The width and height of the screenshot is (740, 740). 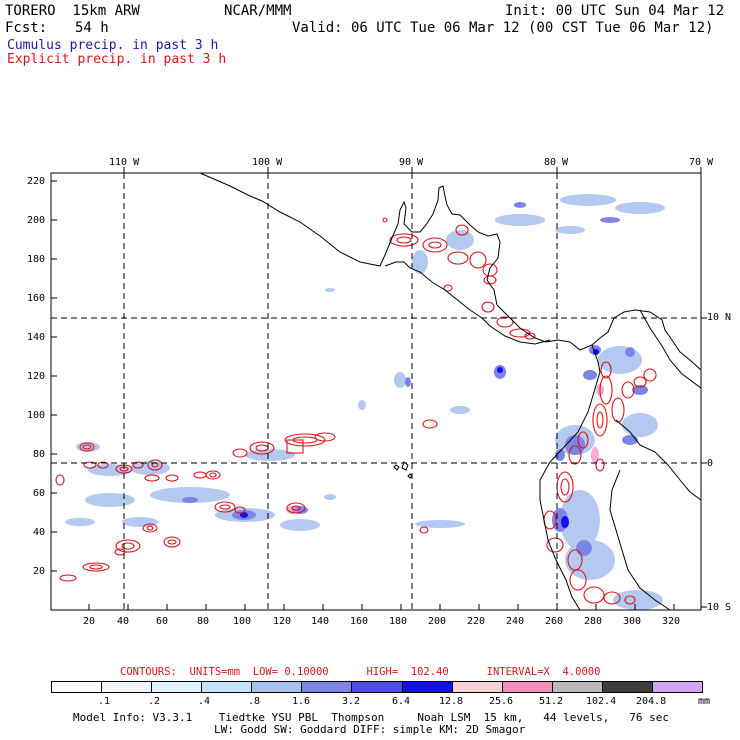 What do you see at coordinates (36, 181) in the screenshot?
I see `y-tick-label: 220` at bounding box center [36, 181].